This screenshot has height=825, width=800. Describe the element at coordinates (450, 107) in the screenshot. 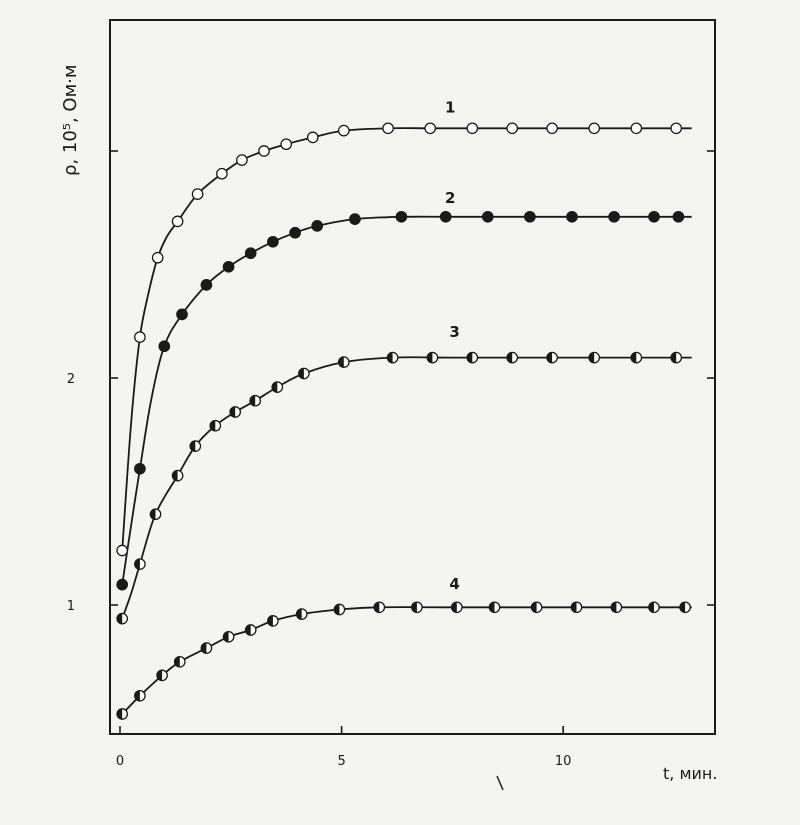

I see `series-1-label: 1` at that location.